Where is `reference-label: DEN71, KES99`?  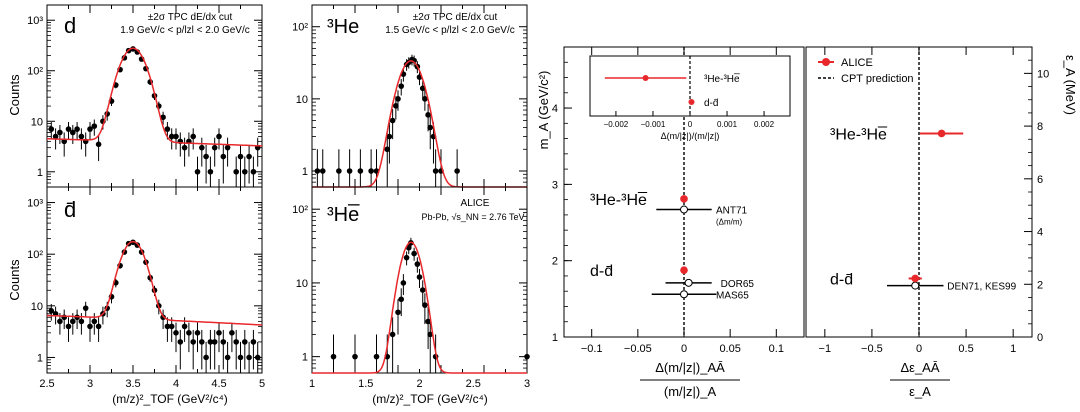 reference-label: DEN71, KES99 is located at coordinates (981, 287).